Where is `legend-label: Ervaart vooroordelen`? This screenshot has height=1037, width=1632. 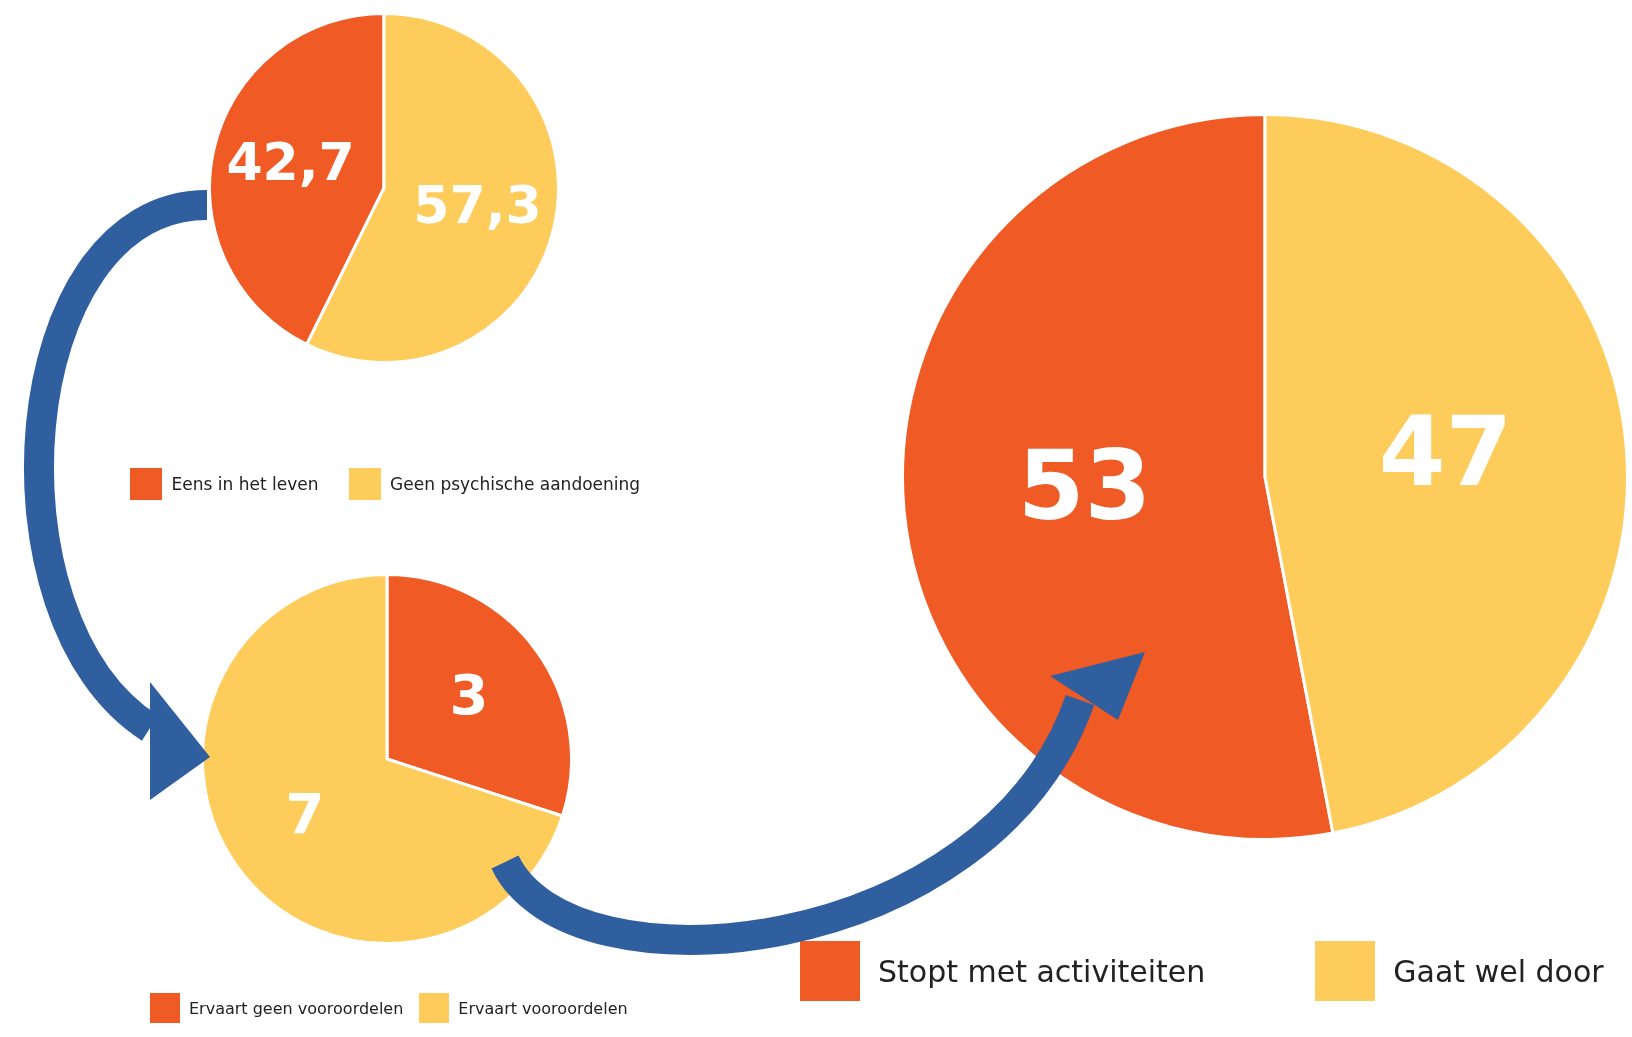
legend-label: Ervaart vooroordelen is located at coordinates (543, 1008).